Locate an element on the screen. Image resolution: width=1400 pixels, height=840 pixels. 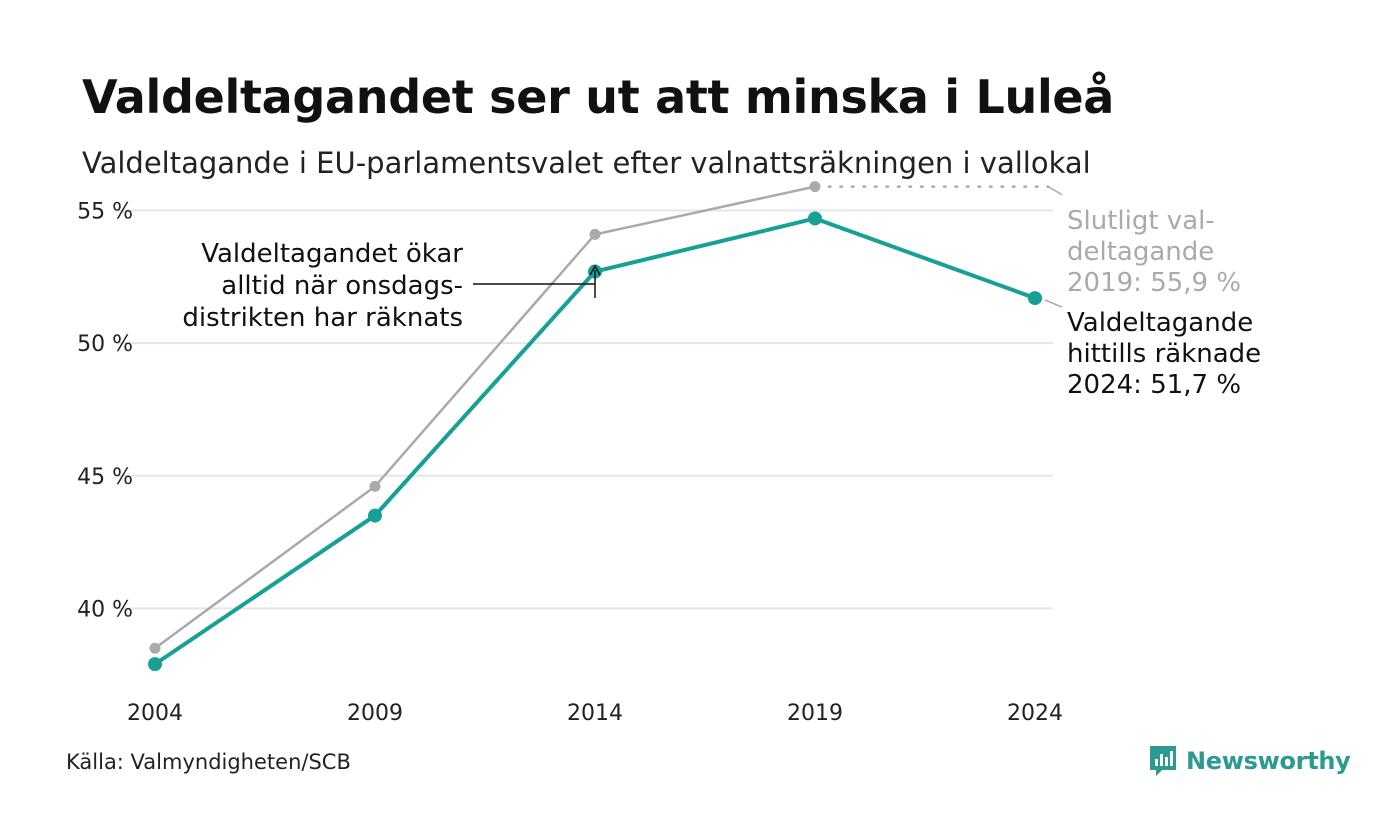
source-note: Källa: Valmyndigheten/SCB is located at coordinates (208, 762).